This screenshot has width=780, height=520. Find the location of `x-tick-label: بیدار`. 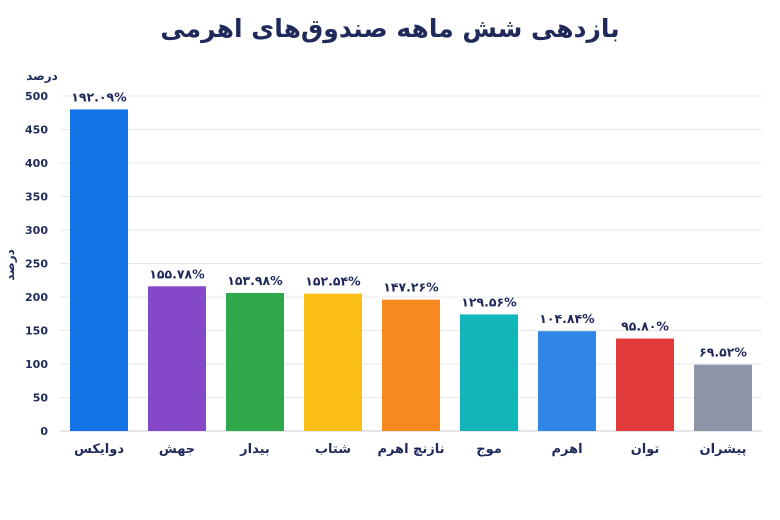

x-tick-label: بیدار is located at coordinates (254, 449).